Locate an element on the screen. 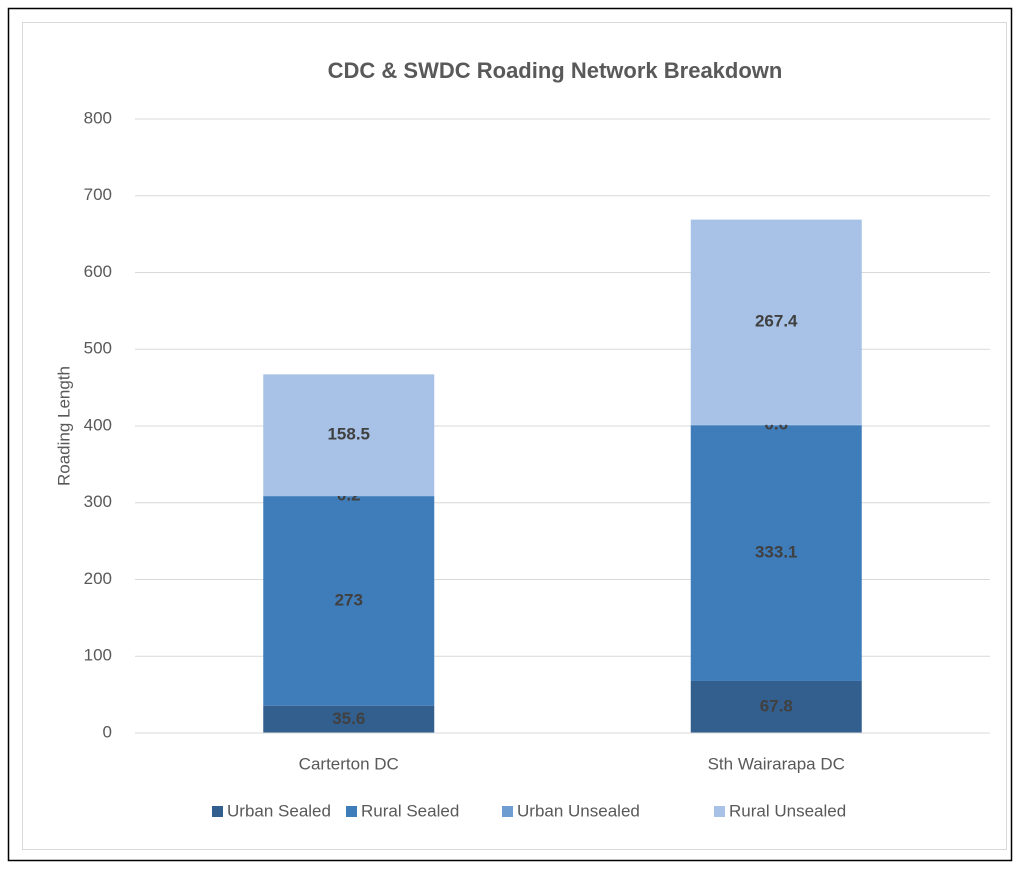 This screenshot has width=1018, height=869. chart-title: CDC & SWDC Roading Network Breakdown is located at coordinates (555, 70).